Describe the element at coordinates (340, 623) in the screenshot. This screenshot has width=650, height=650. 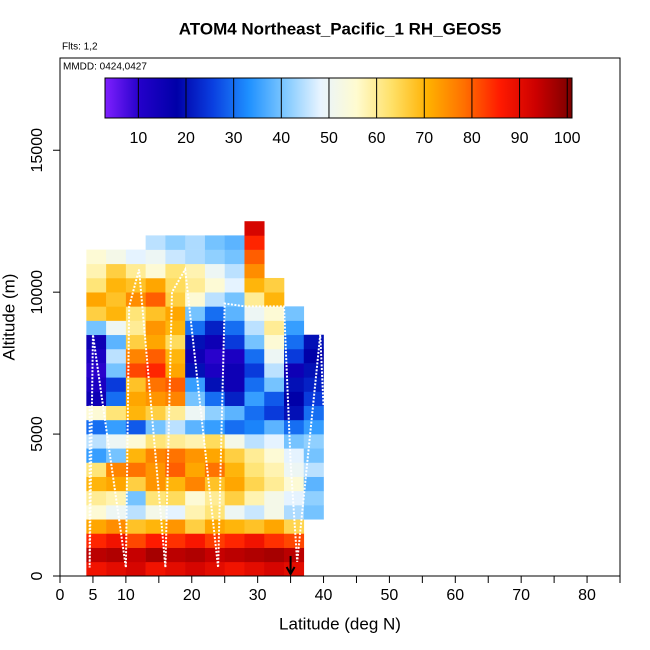
I see `x-axis-label: Latitude (deg N)` at that location.